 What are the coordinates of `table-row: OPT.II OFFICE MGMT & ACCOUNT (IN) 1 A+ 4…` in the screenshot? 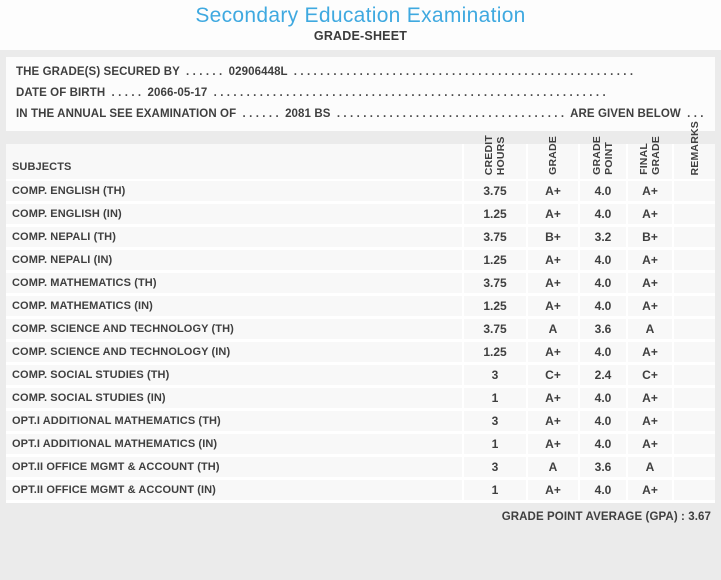 It's located at (360, 491).